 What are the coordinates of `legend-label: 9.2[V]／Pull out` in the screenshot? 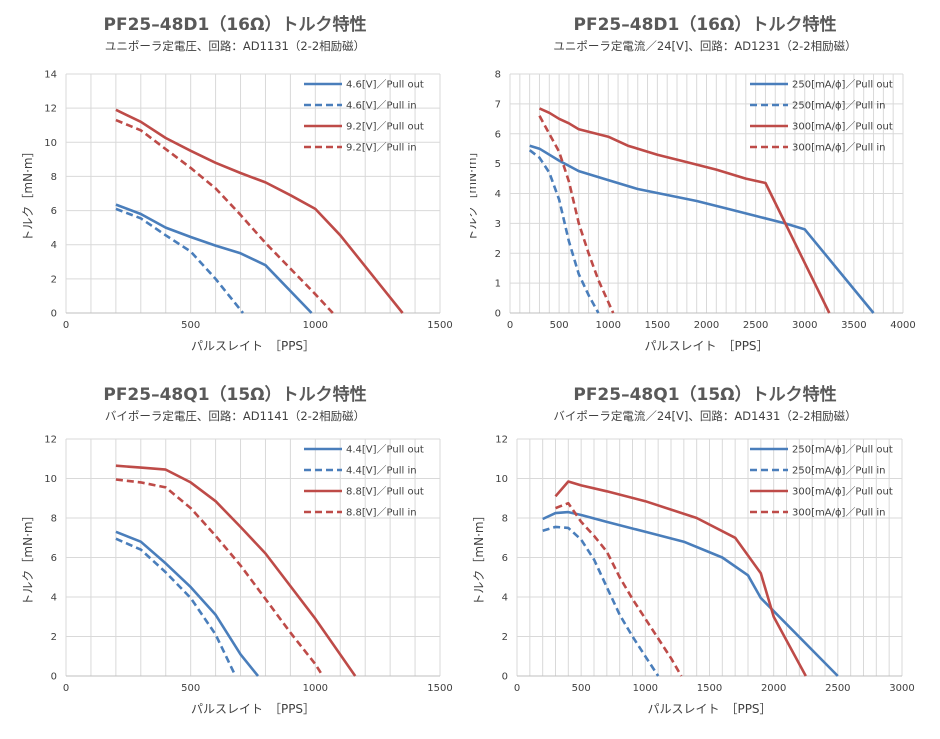 It's located at (385, 127).